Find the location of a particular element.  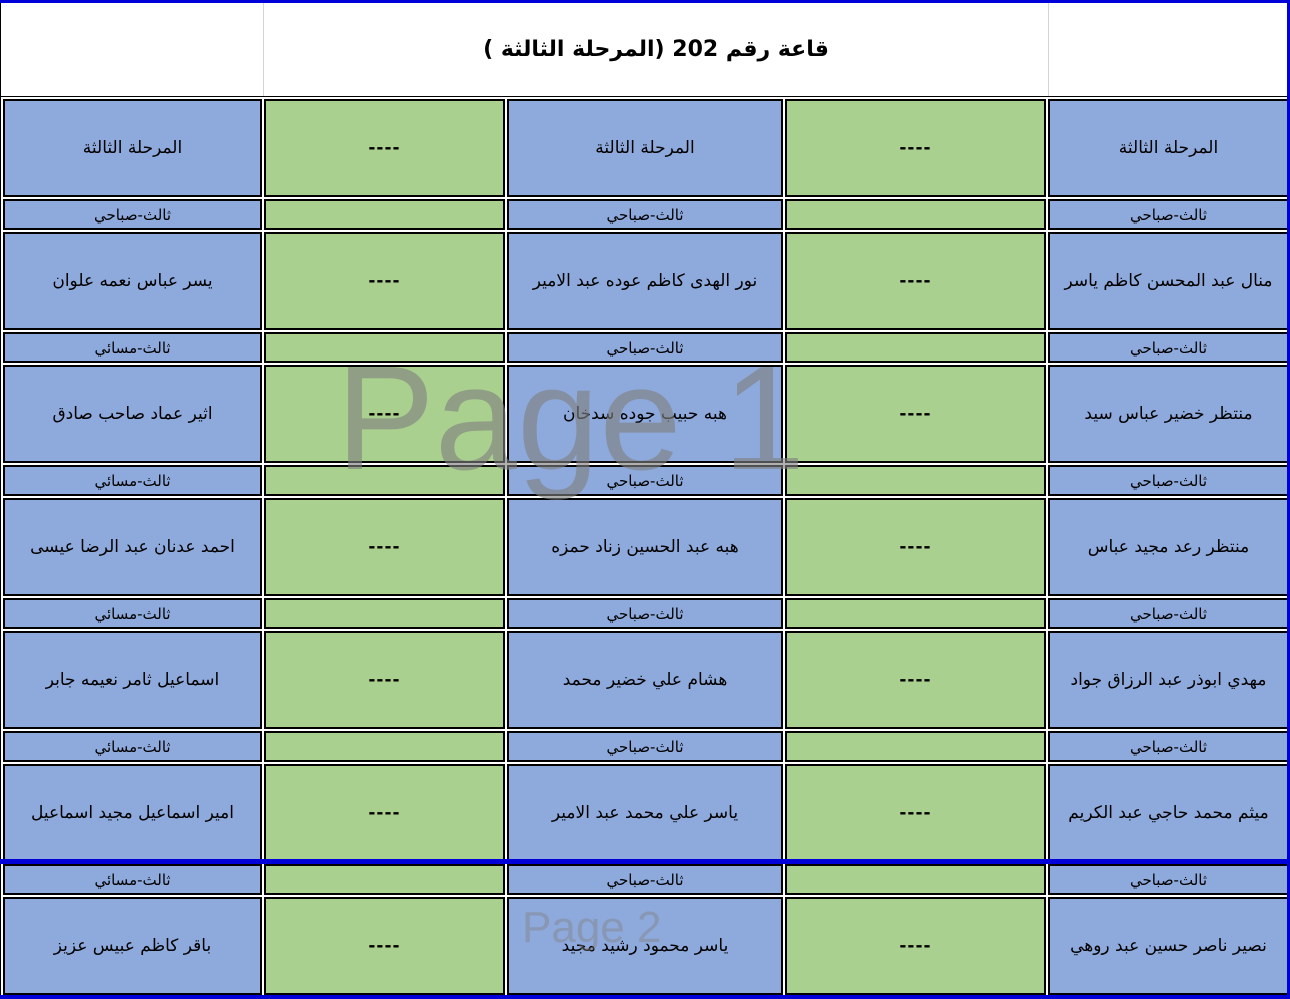

page-break-line-bottom is located at coordinates (645, 997).